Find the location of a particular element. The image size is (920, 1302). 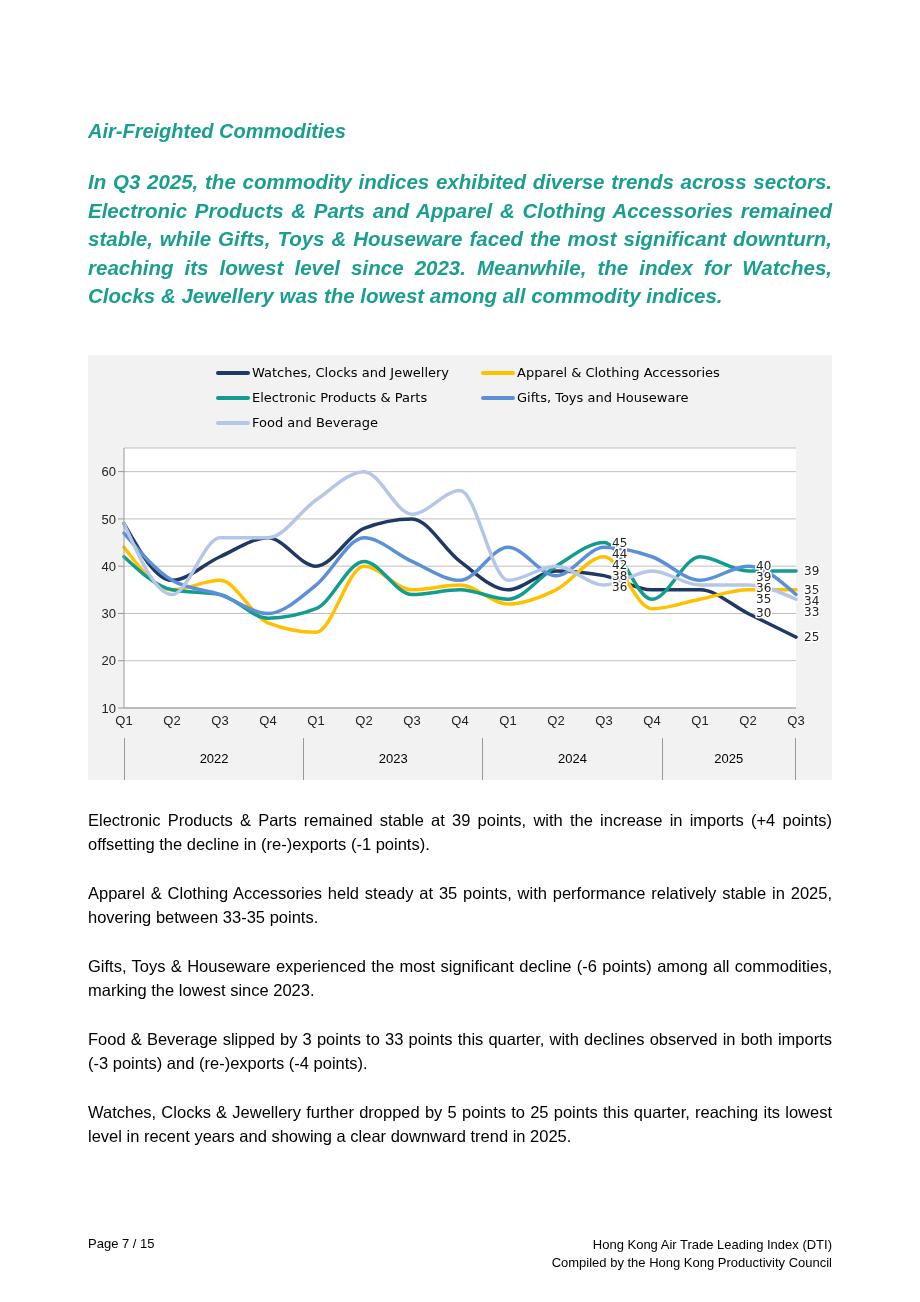

chart-title: Air-Freighted Commodities is located at coordinates (217, 131).